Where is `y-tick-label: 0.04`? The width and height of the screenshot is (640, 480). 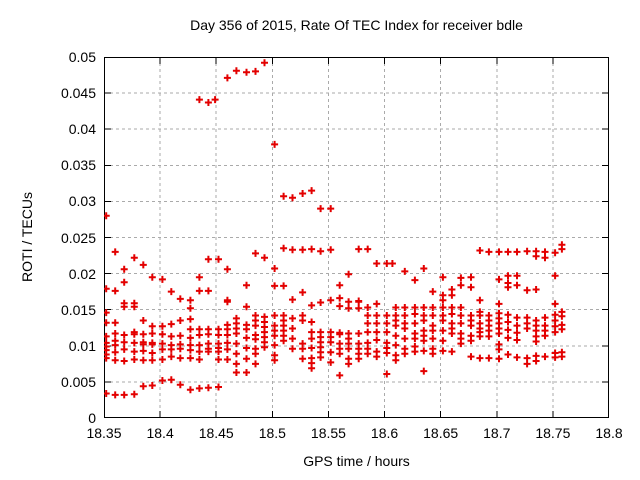
y-tick-label: 0.04 is located at coordinates (82, 129).